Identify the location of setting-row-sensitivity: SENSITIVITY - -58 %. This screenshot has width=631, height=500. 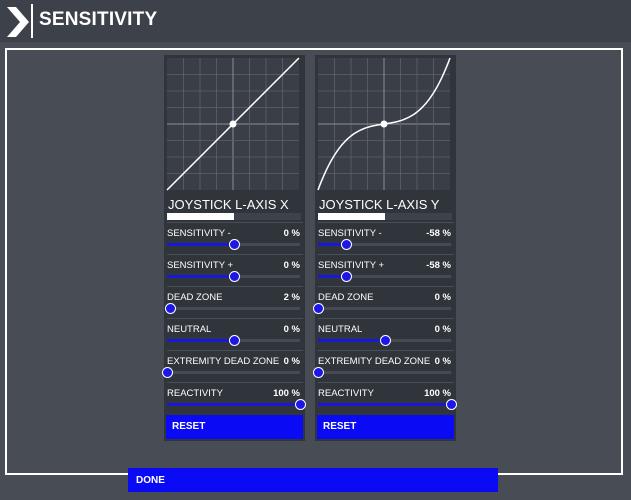
(386, 238).